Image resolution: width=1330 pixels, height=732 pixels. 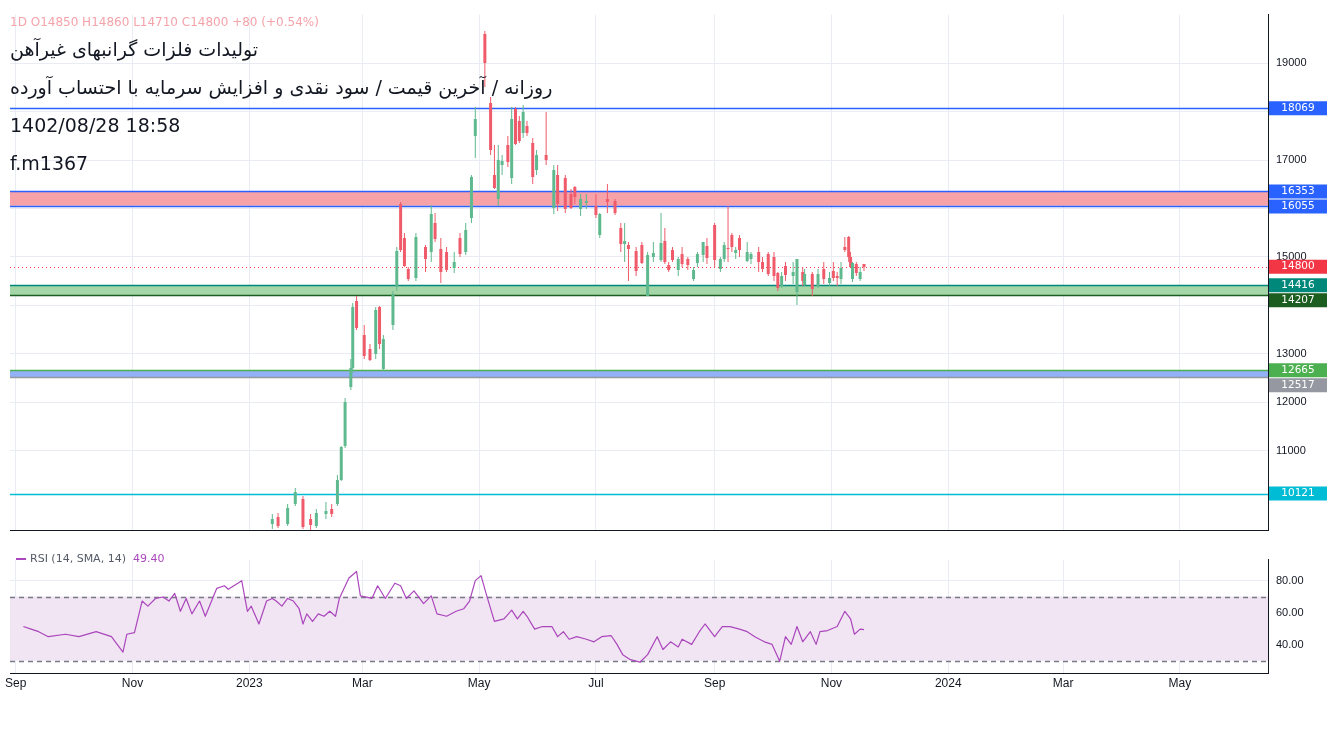 I want to click on y-tick-label: 11000, so click(x=1291, y=449).